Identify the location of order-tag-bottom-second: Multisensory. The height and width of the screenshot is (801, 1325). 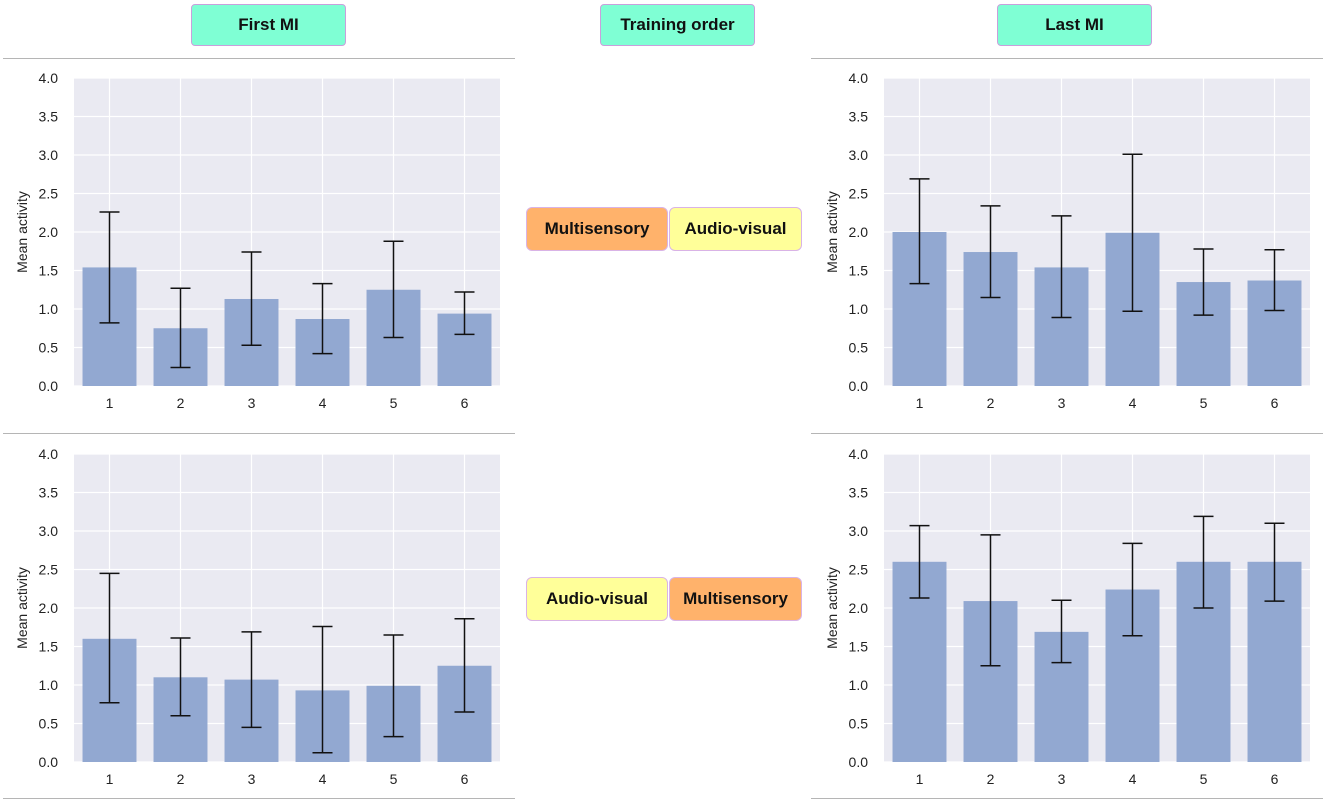
(735, 599).